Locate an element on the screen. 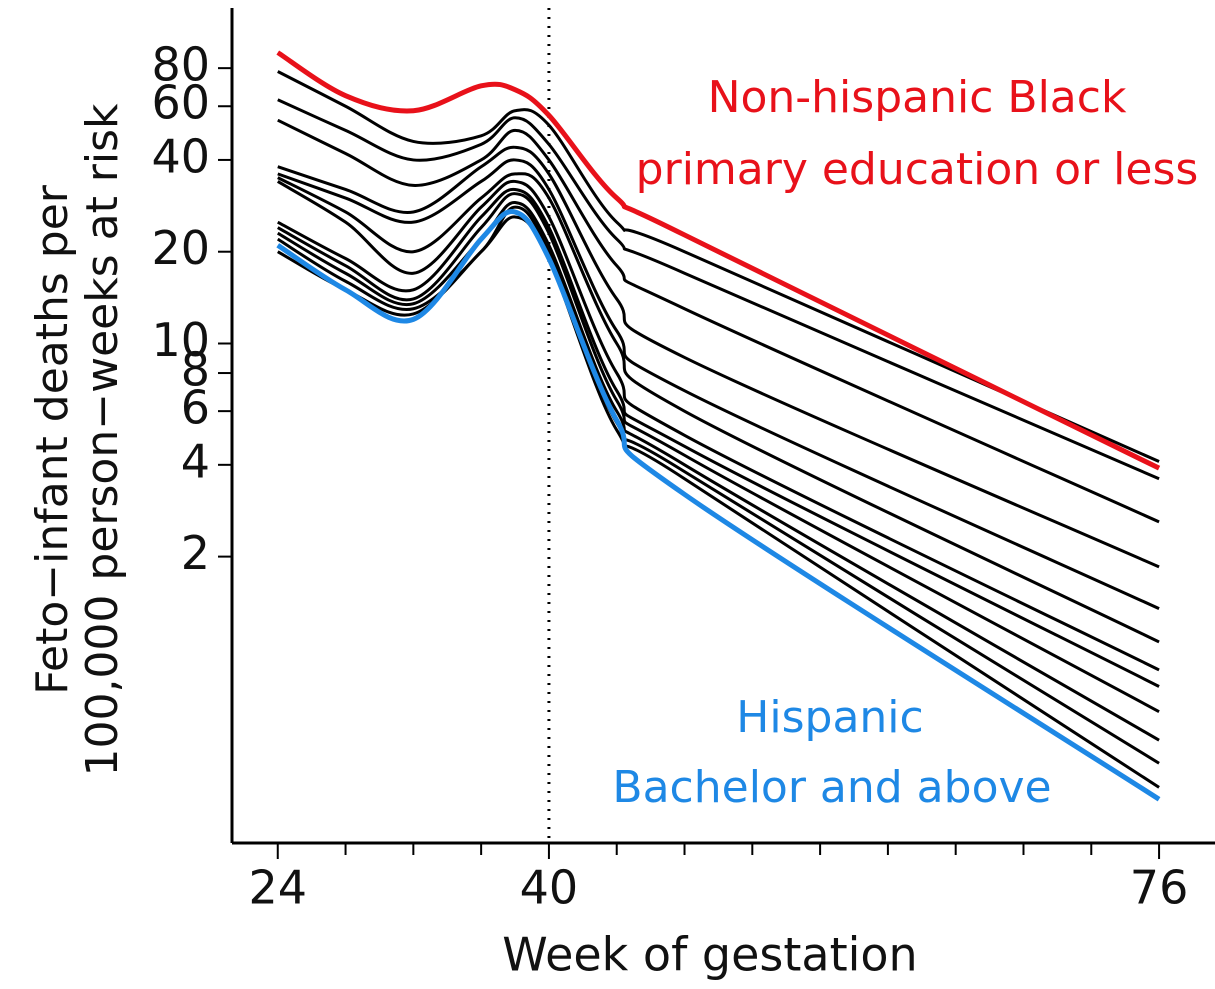 This screenshot has height=989, width=1215. y-tick-label: 80 is located at coordinates (180, 65).